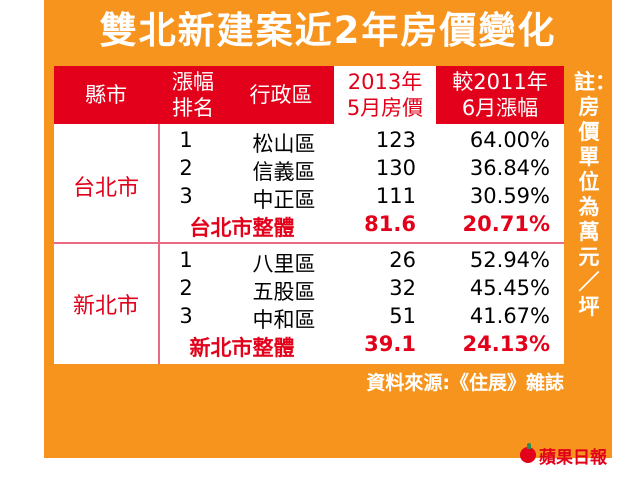 The image size is (640, 486). I want to click on city-label: 台北市, so click(105, 188).